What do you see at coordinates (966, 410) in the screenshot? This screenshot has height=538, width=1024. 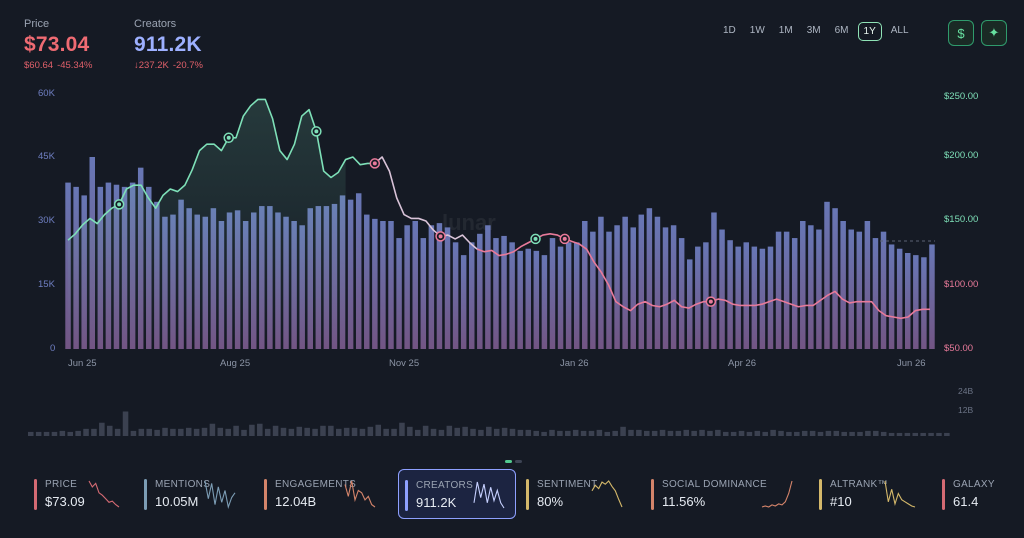 I see `volume-tick: 12B` at bounding box center [966, 410].